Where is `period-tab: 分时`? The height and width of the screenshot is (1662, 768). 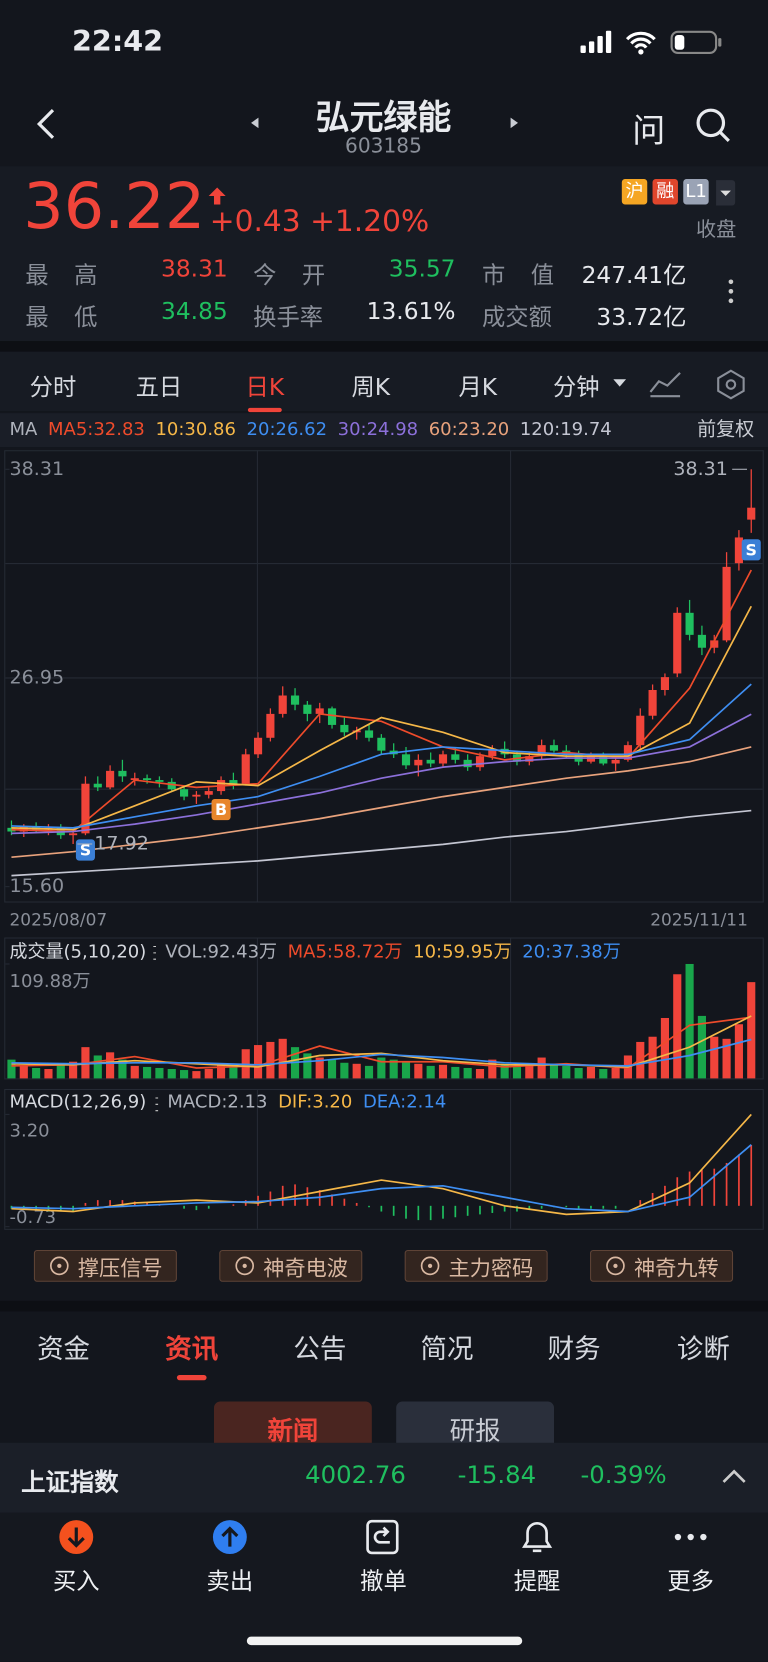 period-tab: 分时 is located at coordinates (53, 388).